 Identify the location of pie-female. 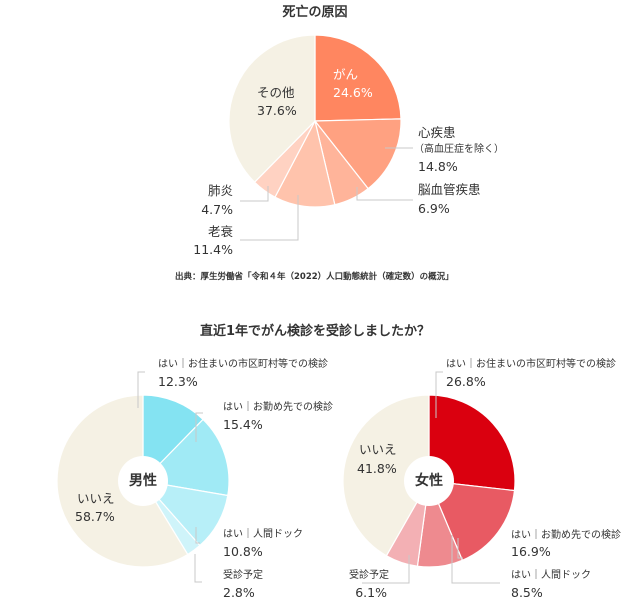
(429, 481).